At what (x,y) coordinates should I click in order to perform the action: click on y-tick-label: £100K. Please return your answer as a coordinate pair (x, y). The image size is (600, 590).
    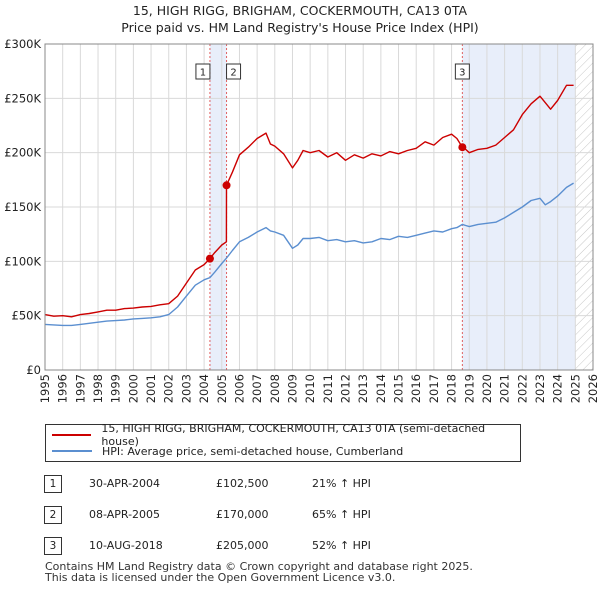
    Looking at the image, I should click on (22, 261).